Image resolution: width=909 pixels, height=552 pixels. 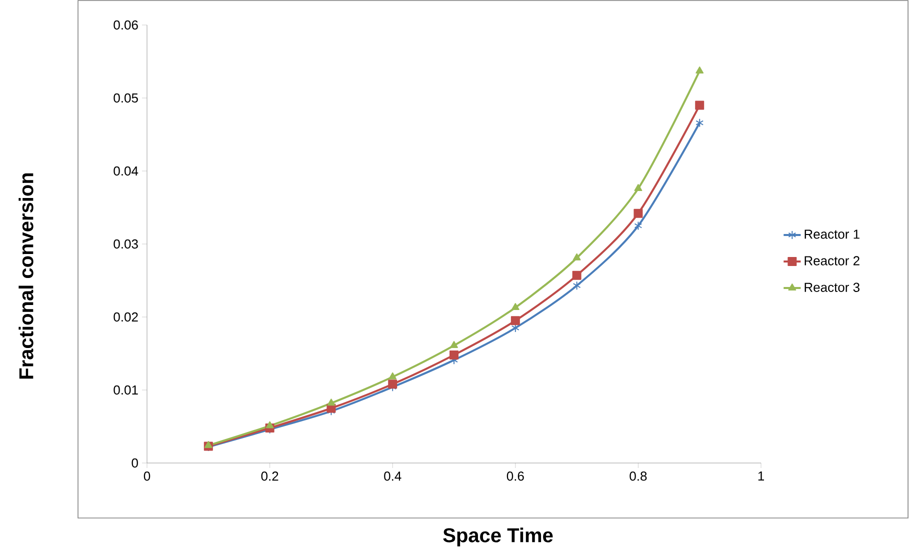 What do you see at coordinates (126, 98) in the screenshot?
I see `y-tick-label: 0.05` at bounding box center [126, 98].